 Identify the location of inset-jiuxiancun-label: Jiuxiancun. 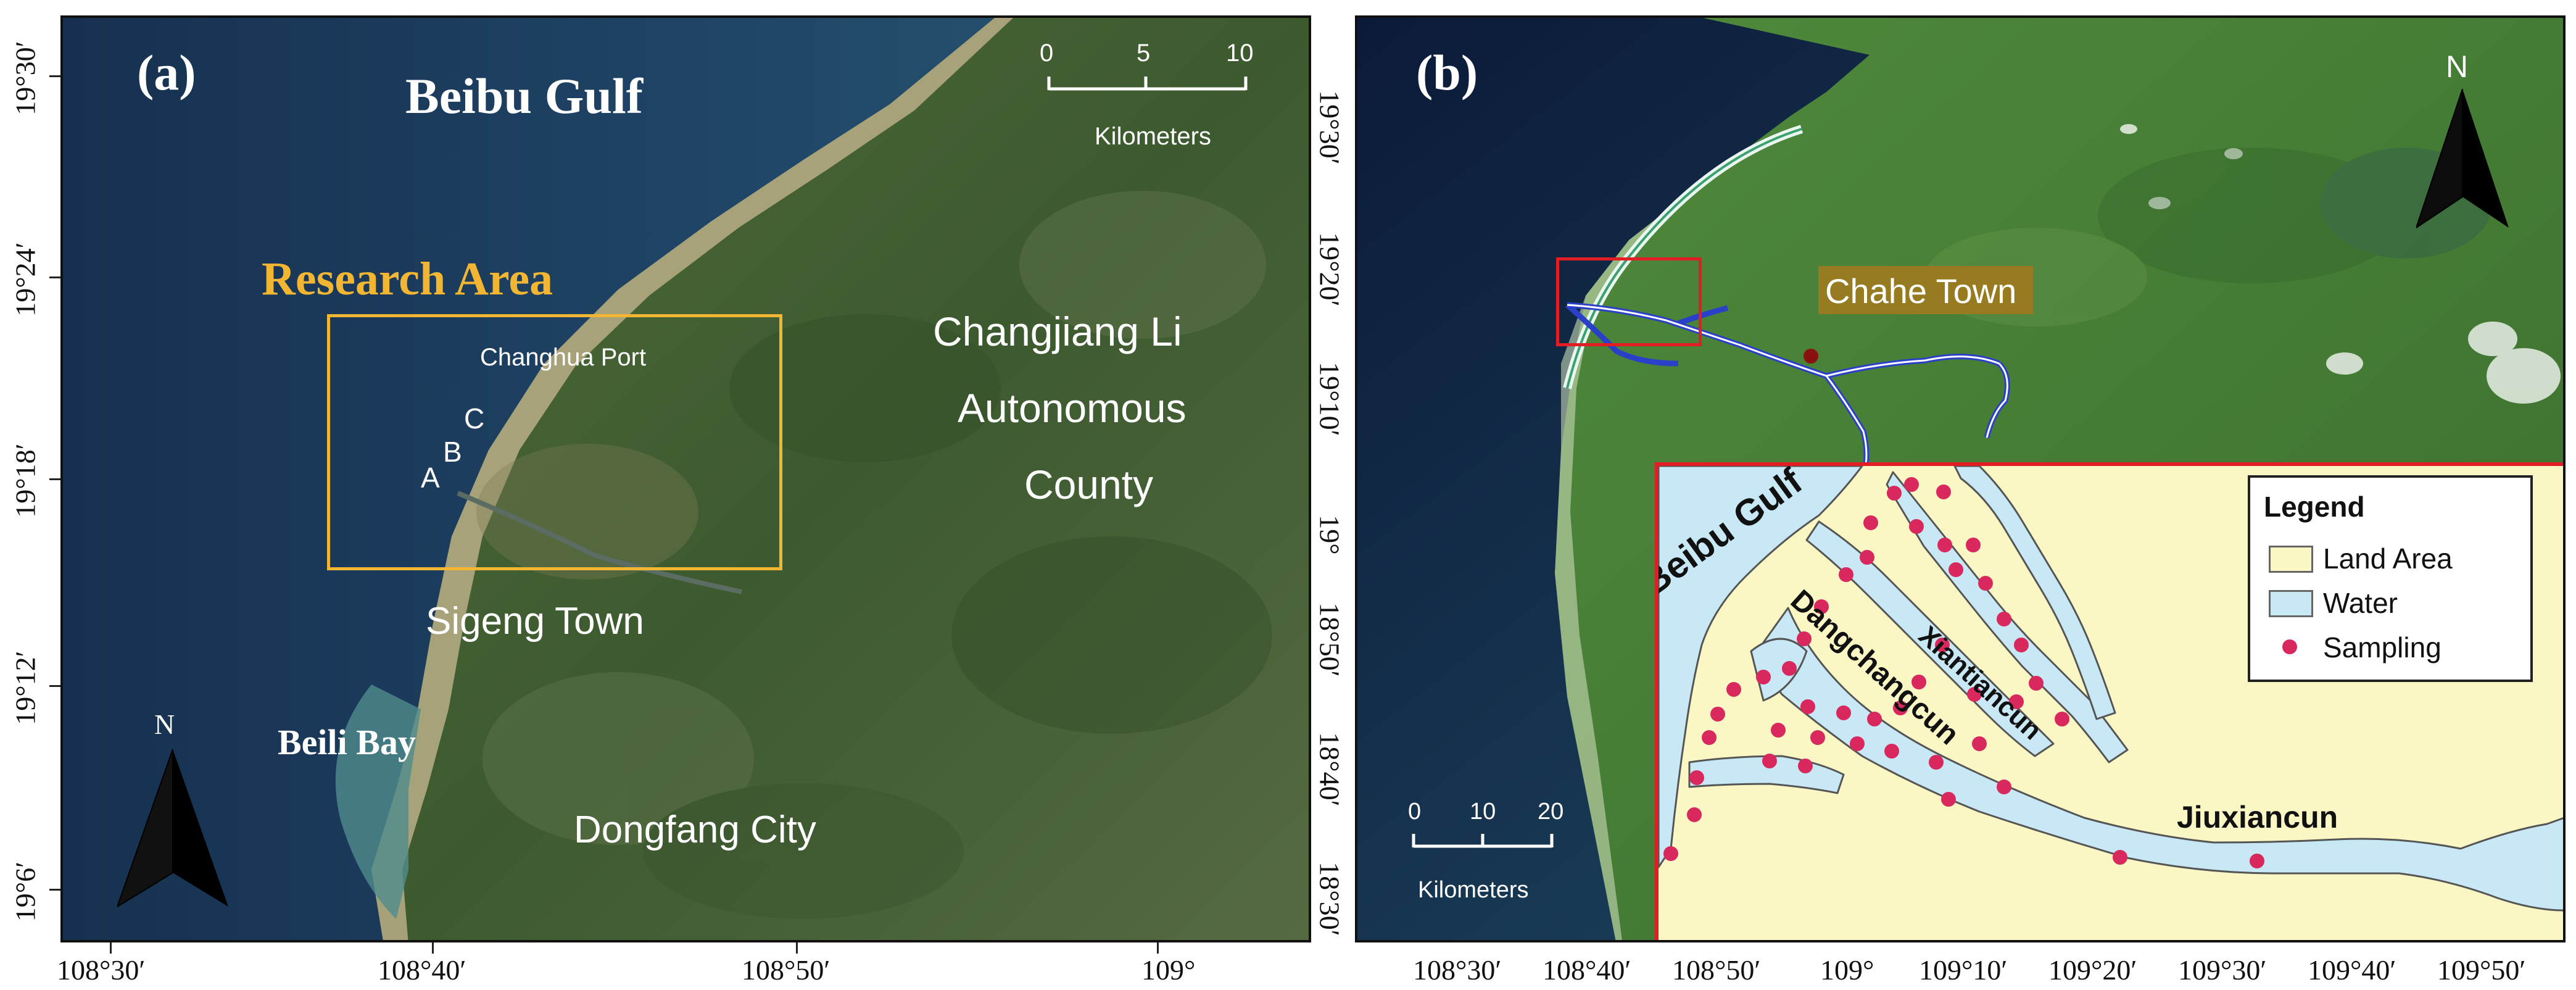
(2257, 817).